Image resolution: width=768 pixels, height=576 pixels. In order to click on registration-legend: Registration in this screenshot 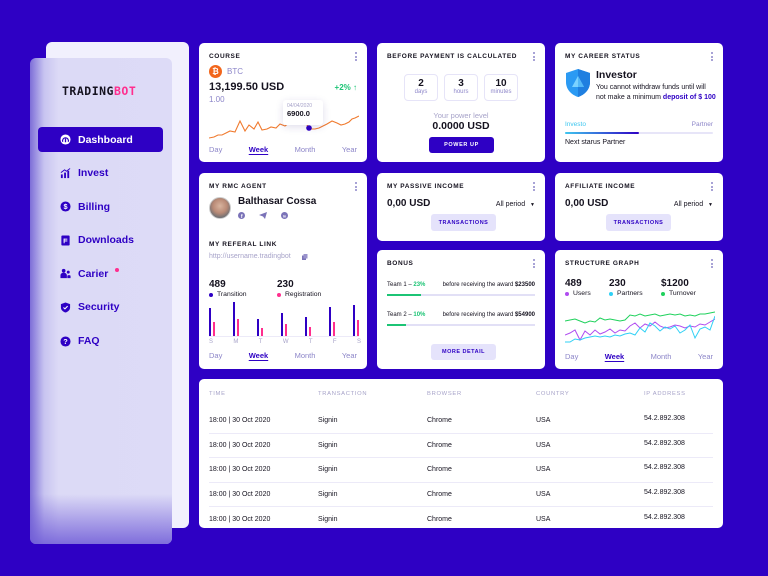, I will do `click(299, 294)`.